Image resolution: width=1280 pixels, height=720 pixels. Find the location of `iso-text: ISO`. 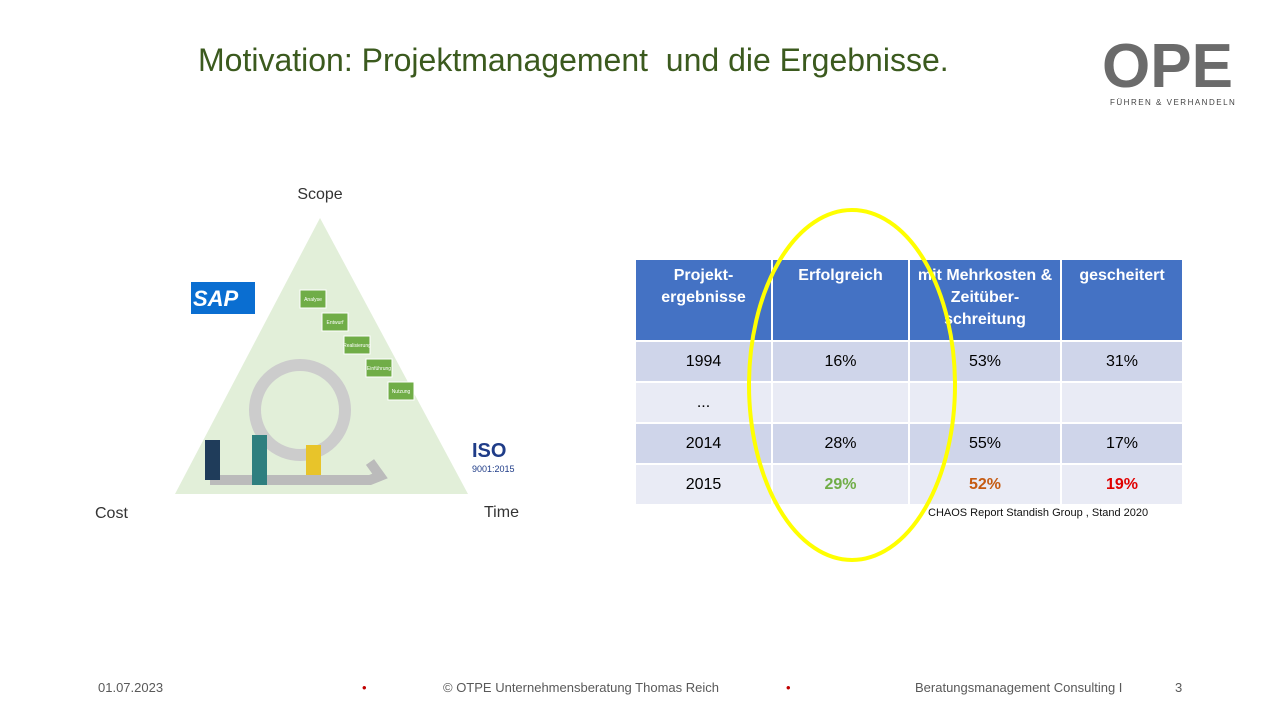

iso-text: ISO is located at coordinates (489, 451).